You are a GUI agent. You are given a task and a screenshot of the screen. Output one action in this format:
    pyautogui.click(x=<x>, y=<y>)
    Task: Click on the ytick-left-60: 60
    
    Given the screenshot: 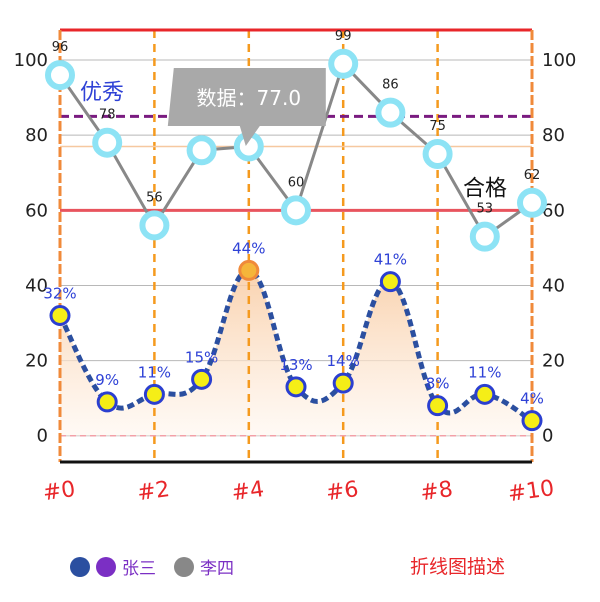 What is the action you would take?
    pyautogui.click(x=36, y=210)
    